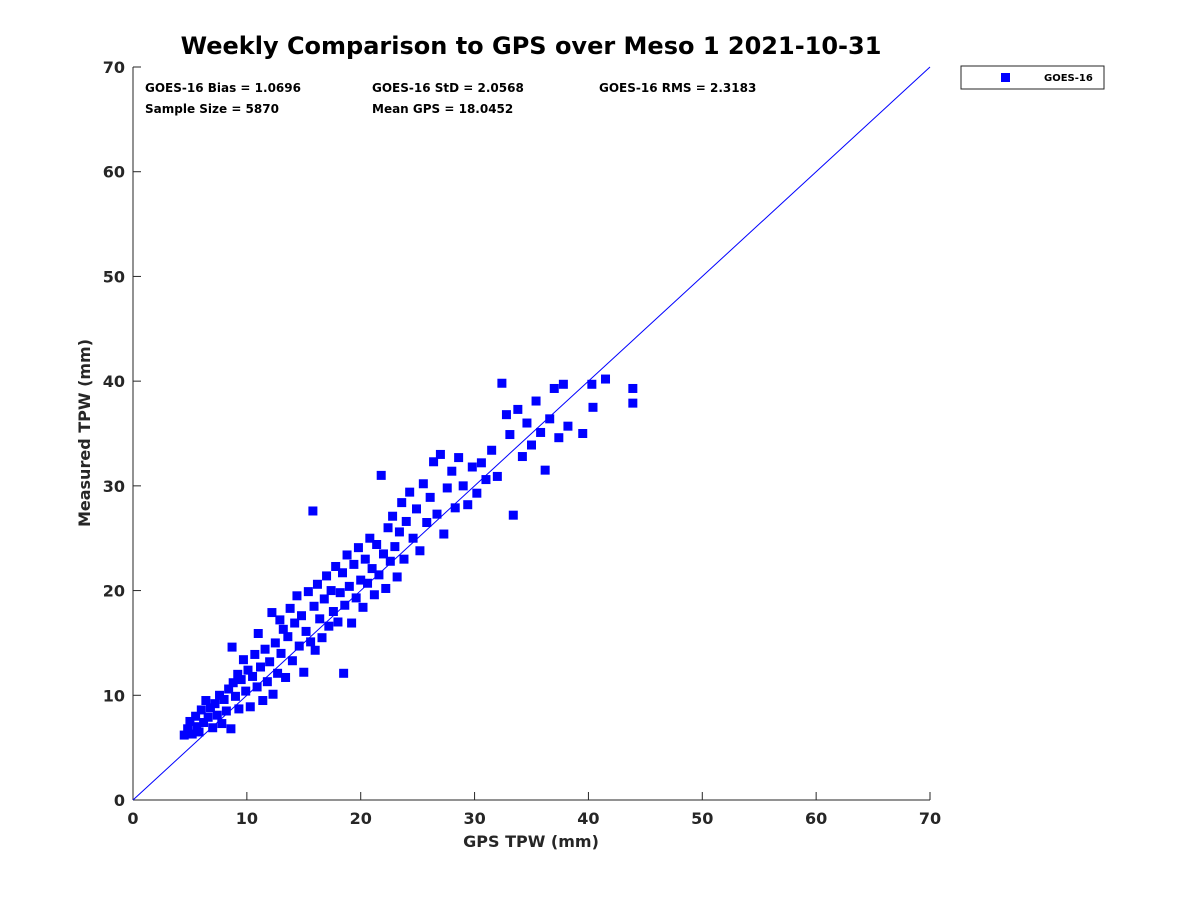 The height and width of the screenshot is (900, 1200). I want to click on stat-rms: GOES-16 RMS = 2.3183, so click(677, 88).